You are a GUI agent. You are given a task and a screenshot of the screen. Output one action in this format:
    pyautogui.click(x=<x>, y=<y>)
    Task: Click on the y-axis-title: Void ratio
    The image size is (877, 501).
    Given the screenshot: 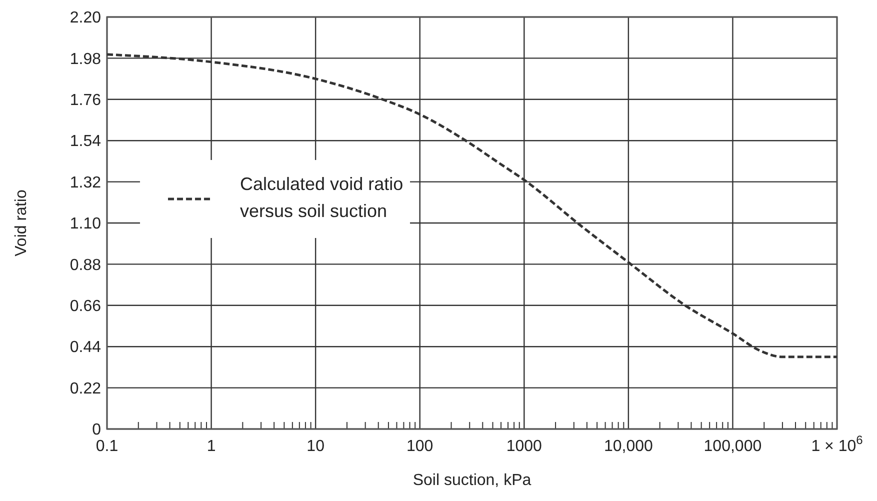 What is the action you would take?
    pyautogui.click(x=21, y=223)
    